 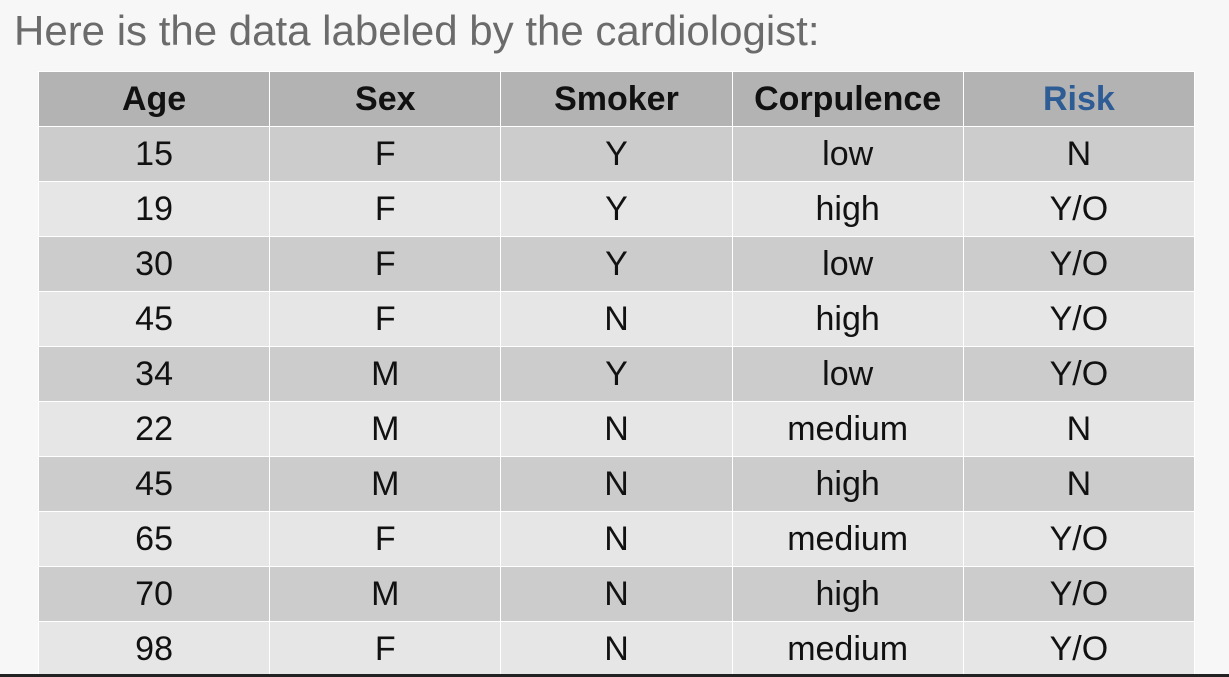 I want to click on cell-age: 30, so click(x=154, y=264).